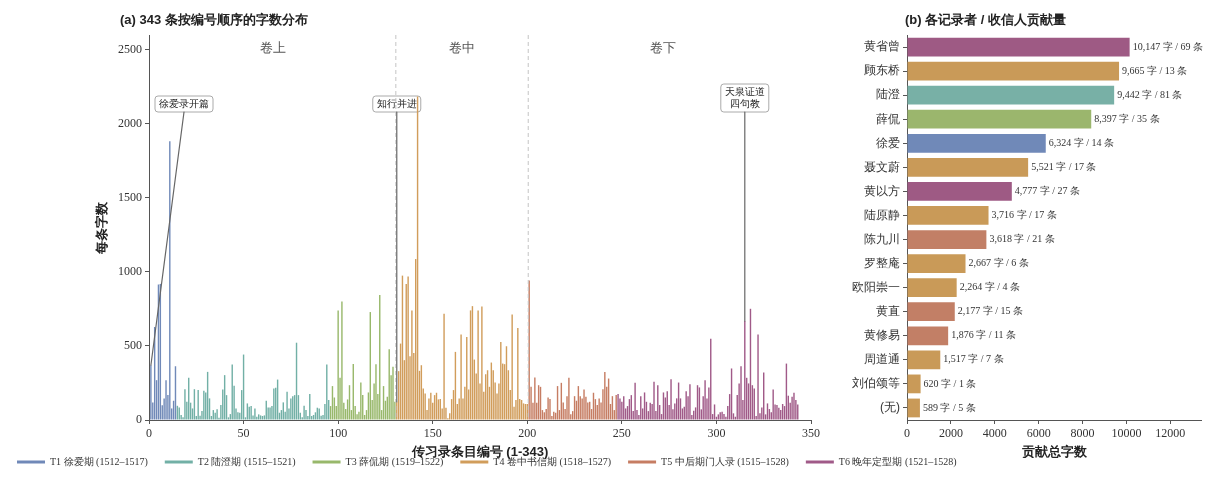 This screenshot has width=1211, height=477. What do you see at coordinates (888, 311) in the screenshot?
I see `y-tick-label: 黄直` at bounding box center [888, 311].